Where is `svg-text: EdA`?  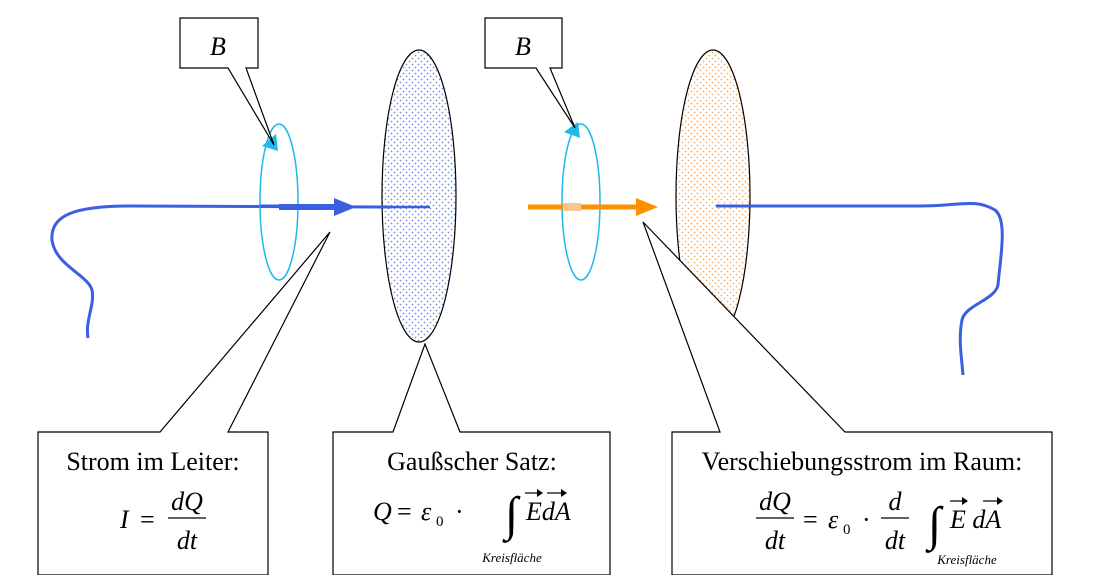 svg-text: EdA is located at coordinates (548, 511).